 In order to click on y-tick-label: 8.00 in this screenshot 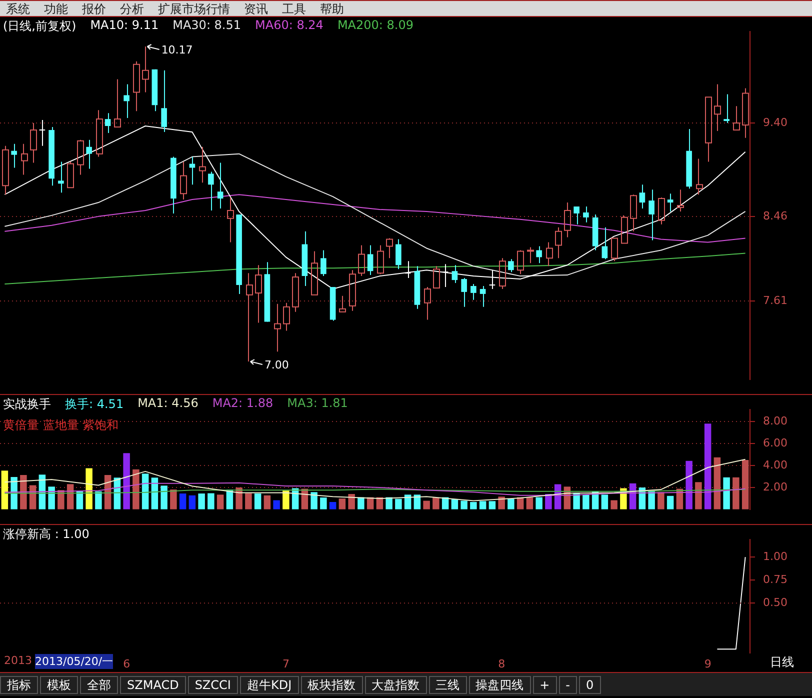, I will do `click(775, 421)`.